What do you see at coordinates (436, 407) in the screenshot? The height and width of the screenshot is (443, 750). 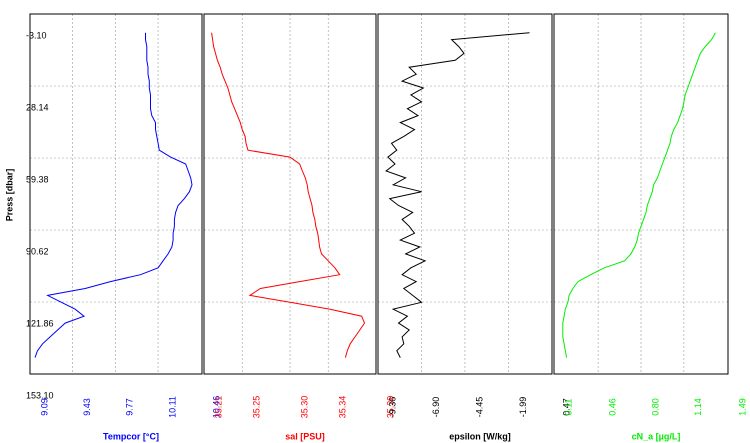 I see `x-tick-label: -6.90` at bounding box center [436, 407].